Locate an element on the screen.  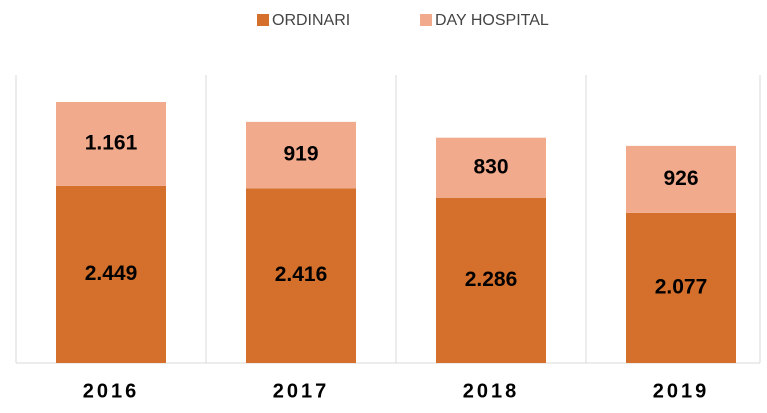
data-label: 926 is located at coordinates (680, 178).